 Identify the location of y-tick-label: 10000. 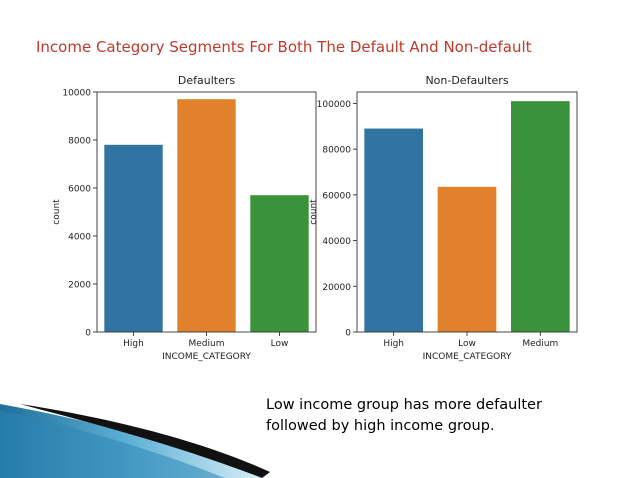
(76, 94).